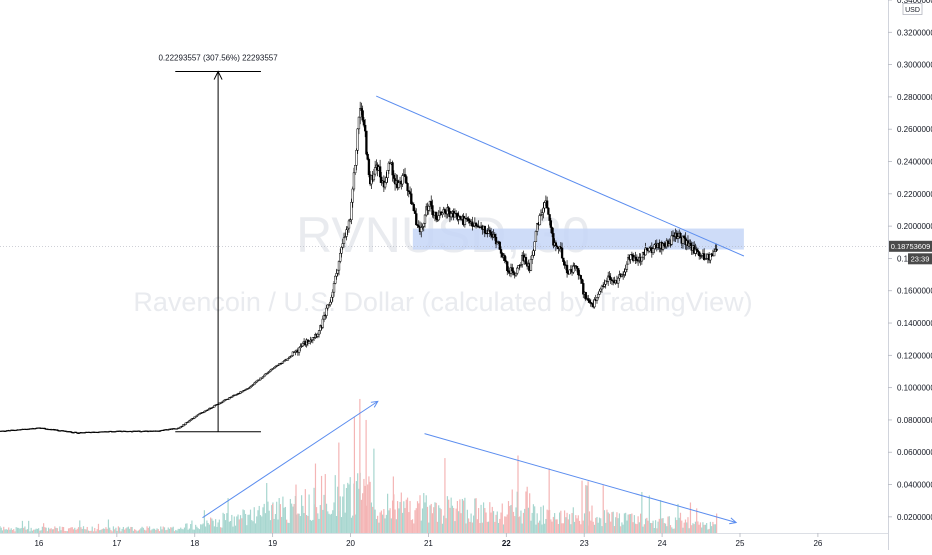  Describe the element at coordinates (290, 459) in the screenshot. I see `volume-rising-arrow` at that location.